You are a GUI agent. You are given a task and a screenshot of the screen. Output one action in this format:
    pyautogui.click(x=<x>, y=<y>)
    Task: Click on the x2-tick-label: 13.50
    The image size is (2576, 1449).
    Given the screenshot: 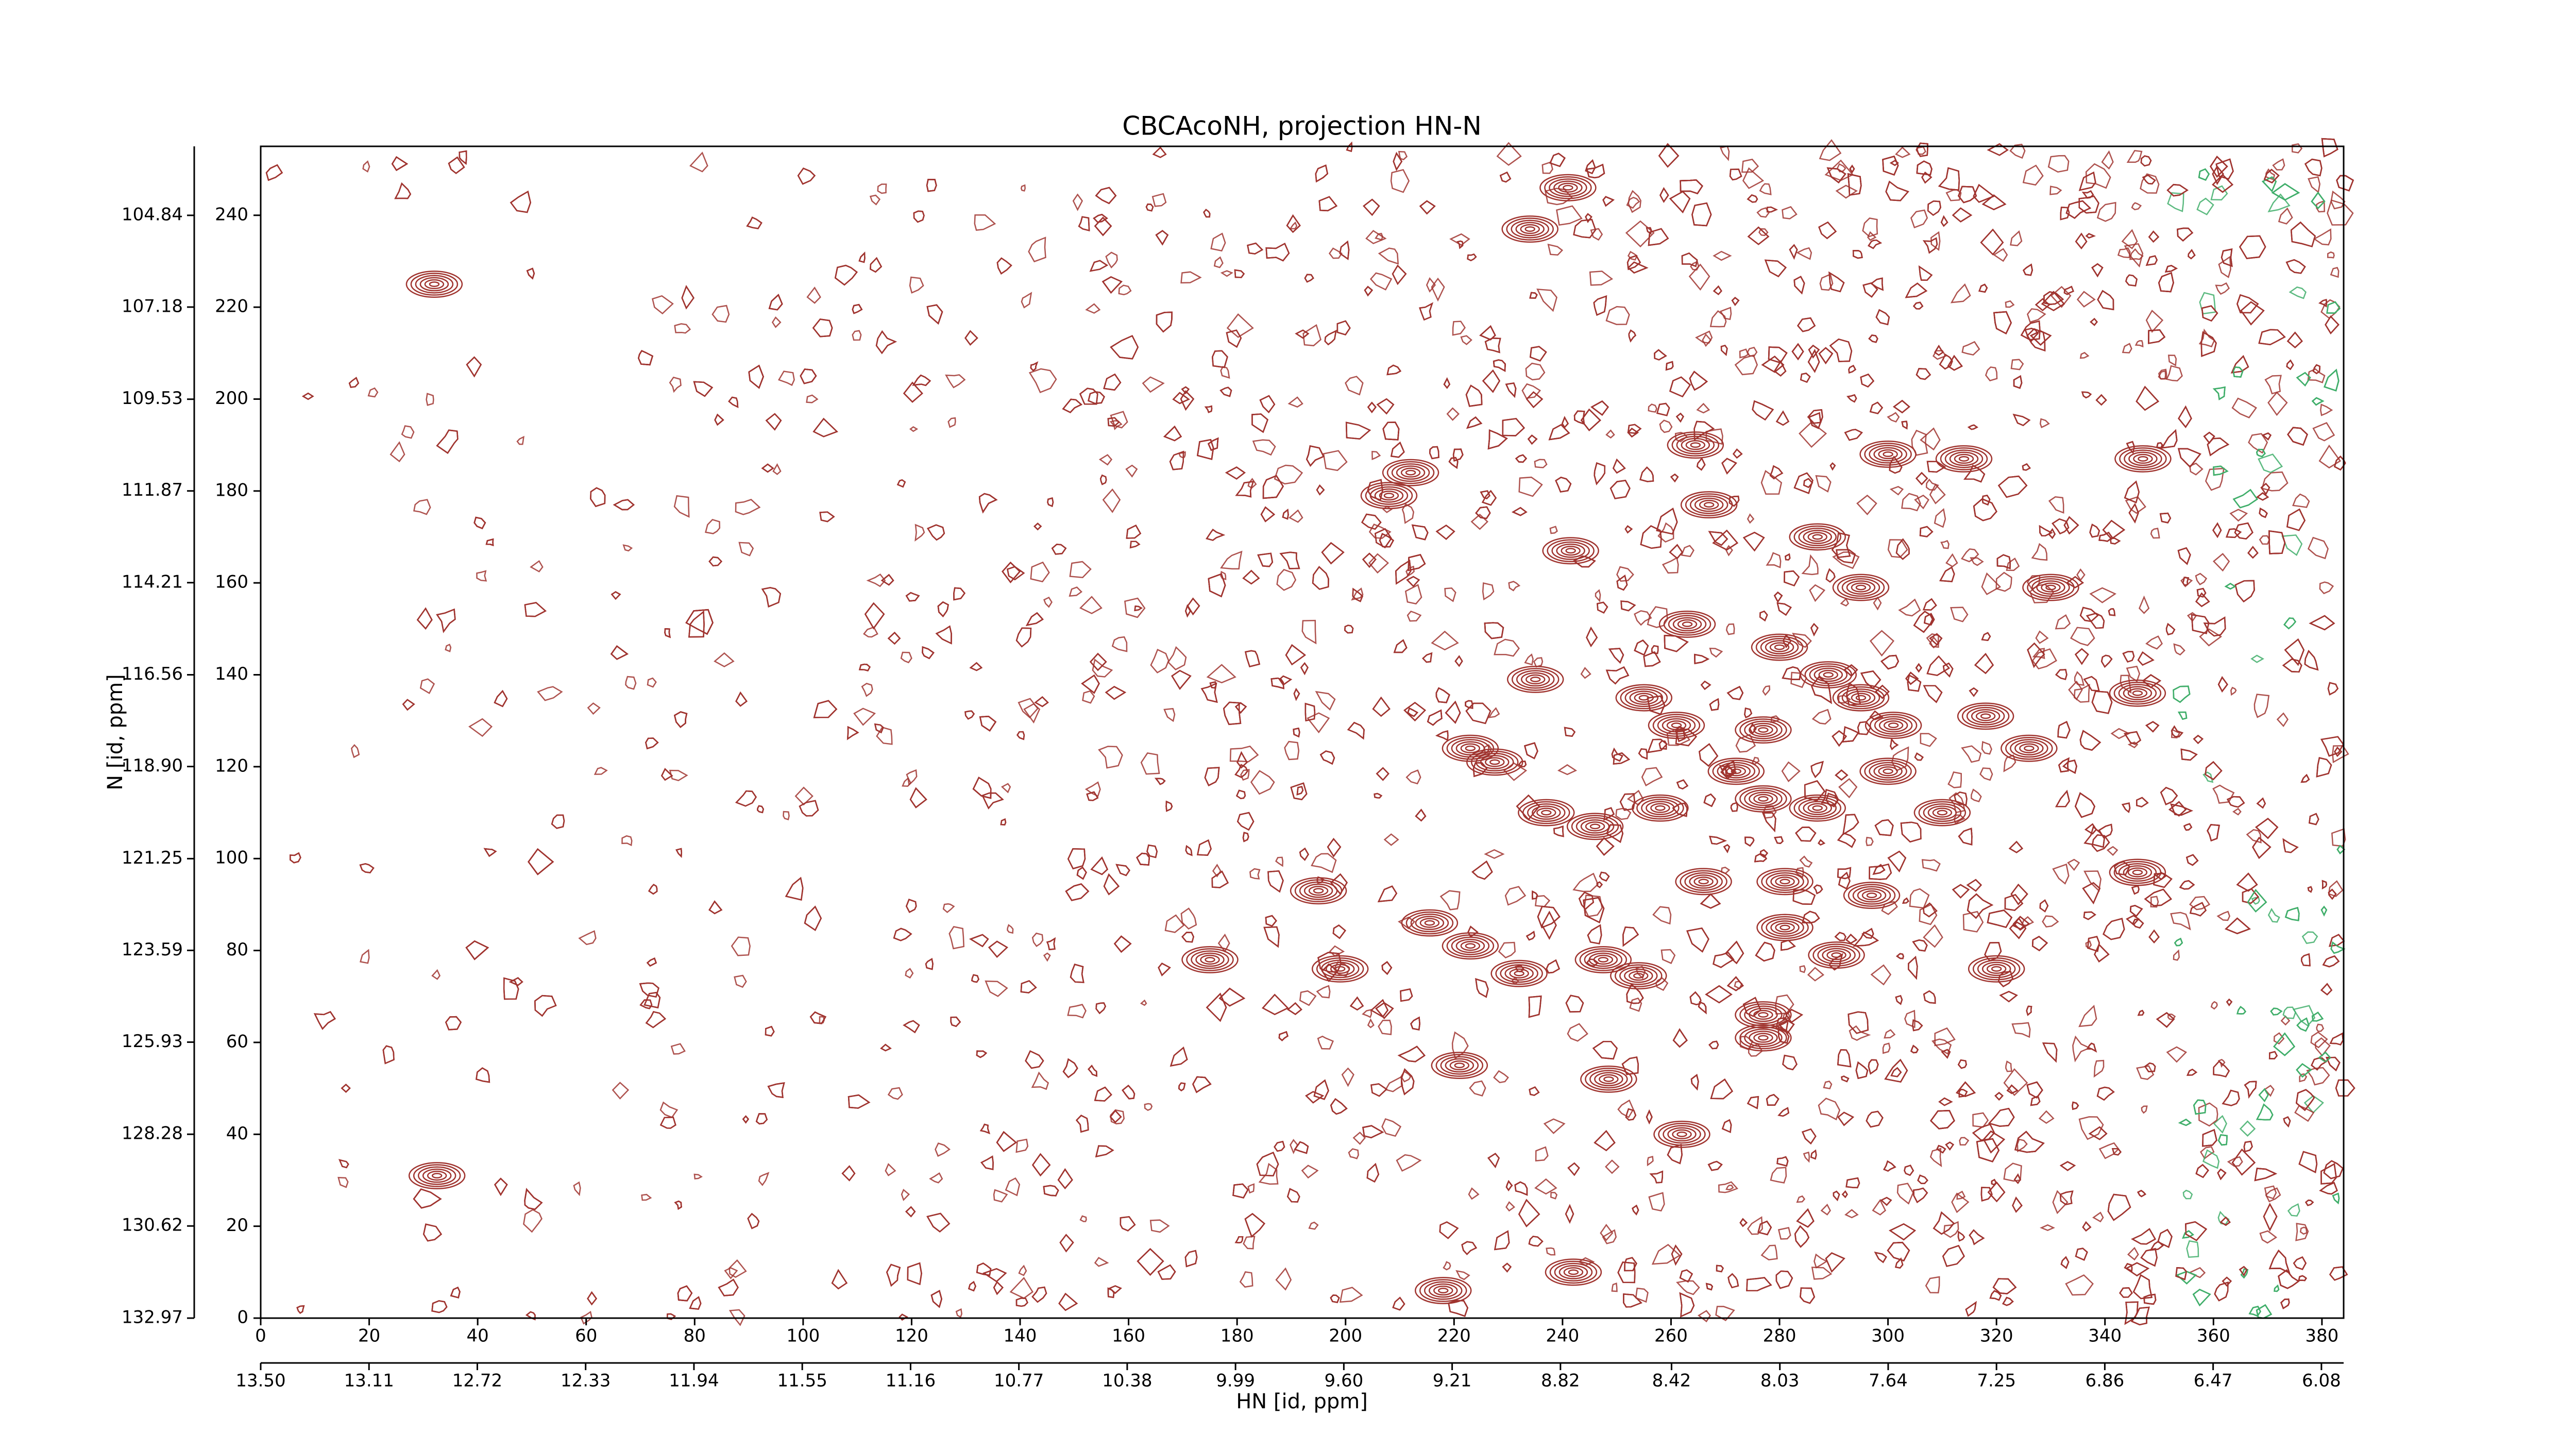 What is the action you would take?
    pyautogui.click(x=260, y=1381)
    